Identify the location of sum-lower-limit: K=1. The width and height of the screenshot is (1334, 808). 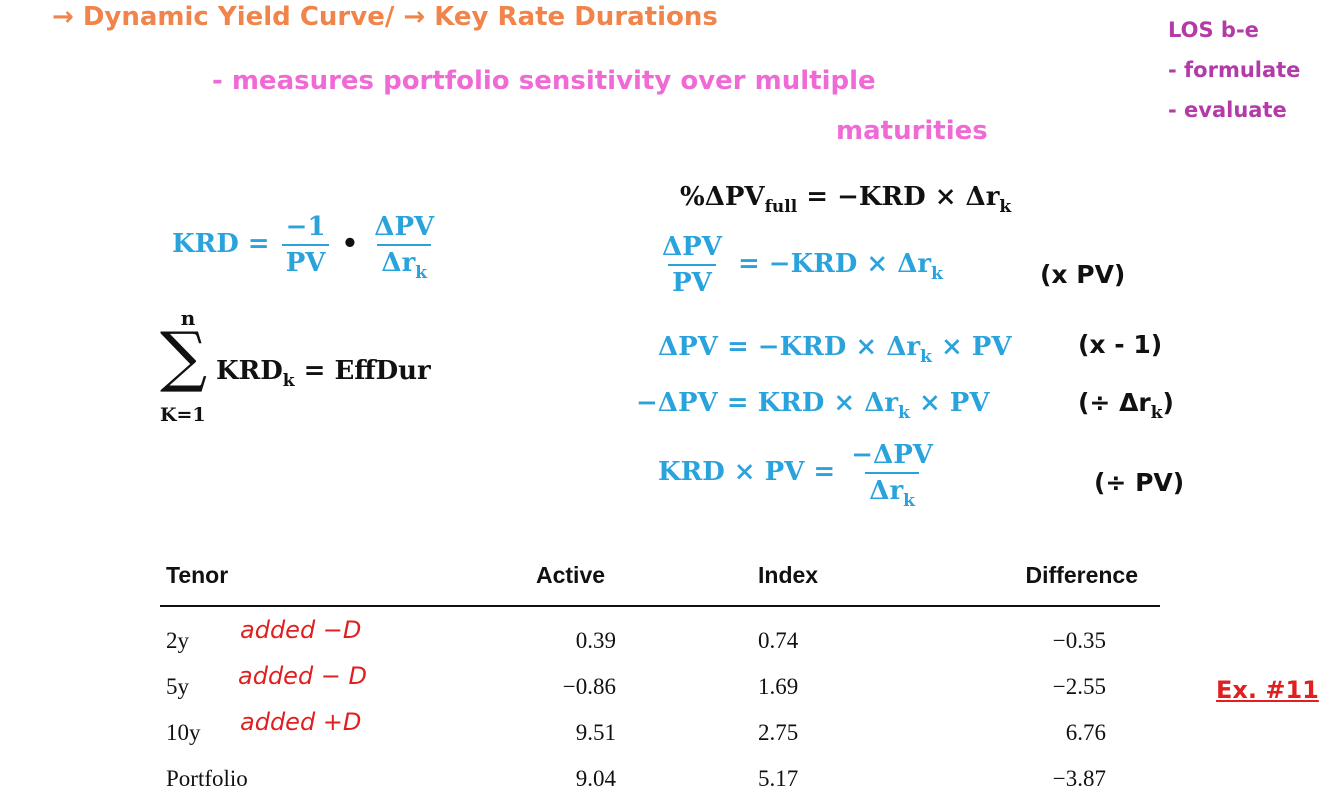
(183, 415).